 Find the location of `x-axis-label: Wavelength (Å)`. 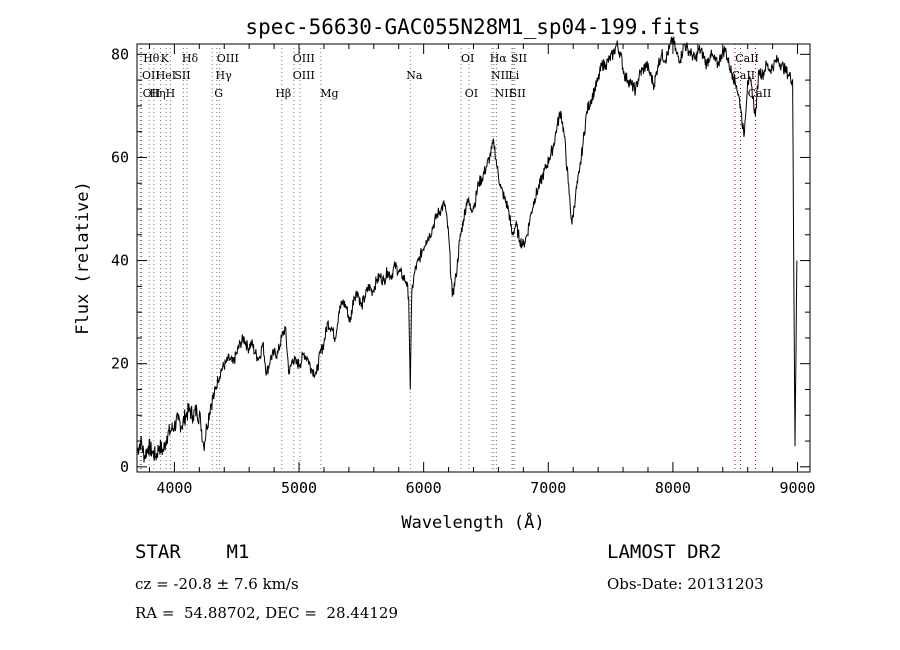

x-axis-label: Wavelength (Å) is located at coordinates (472, 522).